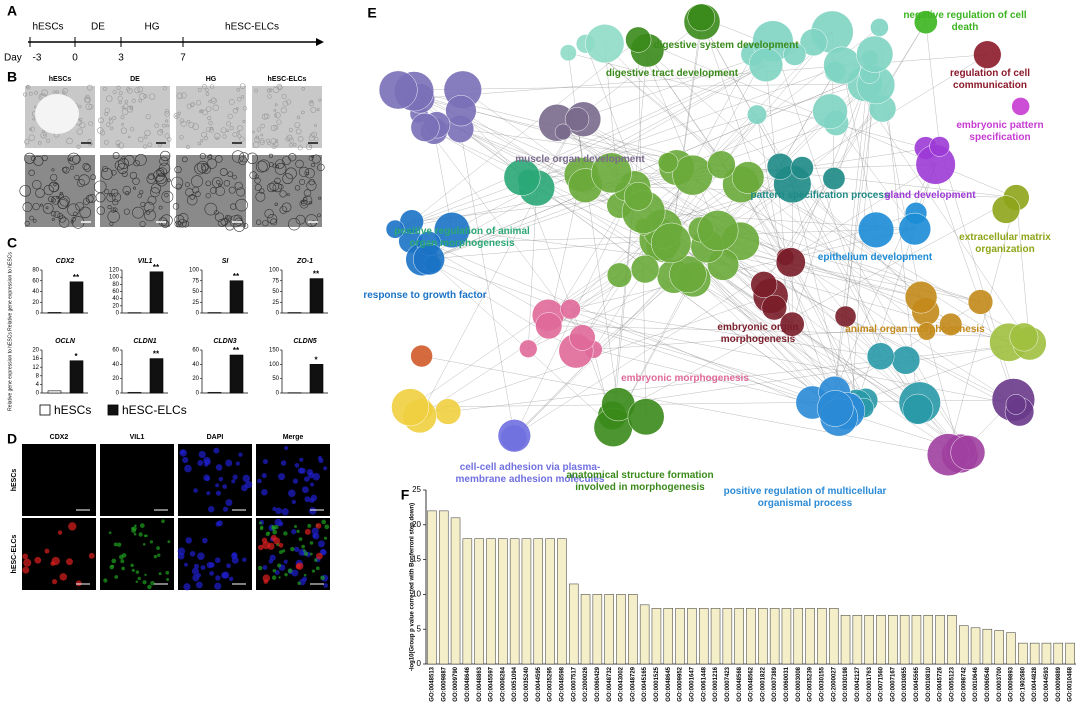 This screenshot has height=704, width=1084. What do you see at coordinates (137, 437) in the screenshot?
I see `if-header: VIL1` at bounding box center [137, 437].